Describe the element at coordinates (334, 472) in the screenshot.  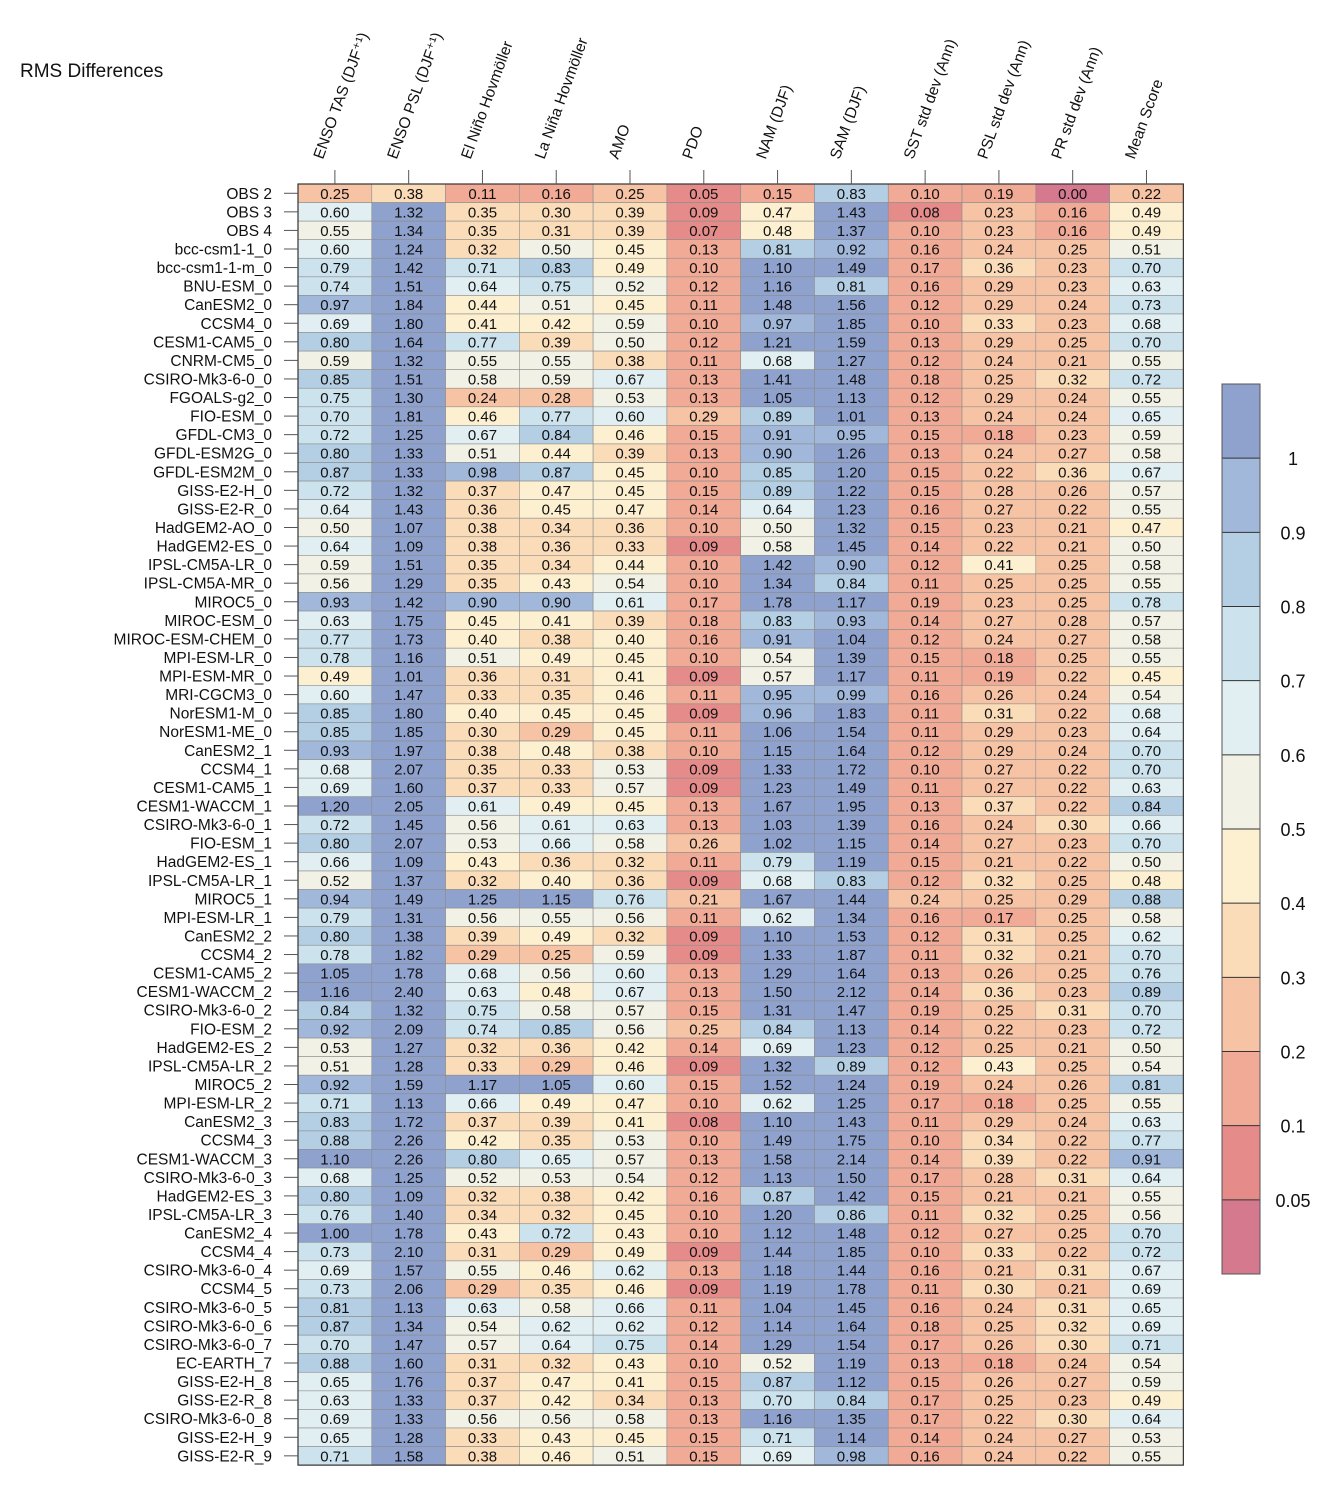
I see `cell-value-label: 0.87` at that location.